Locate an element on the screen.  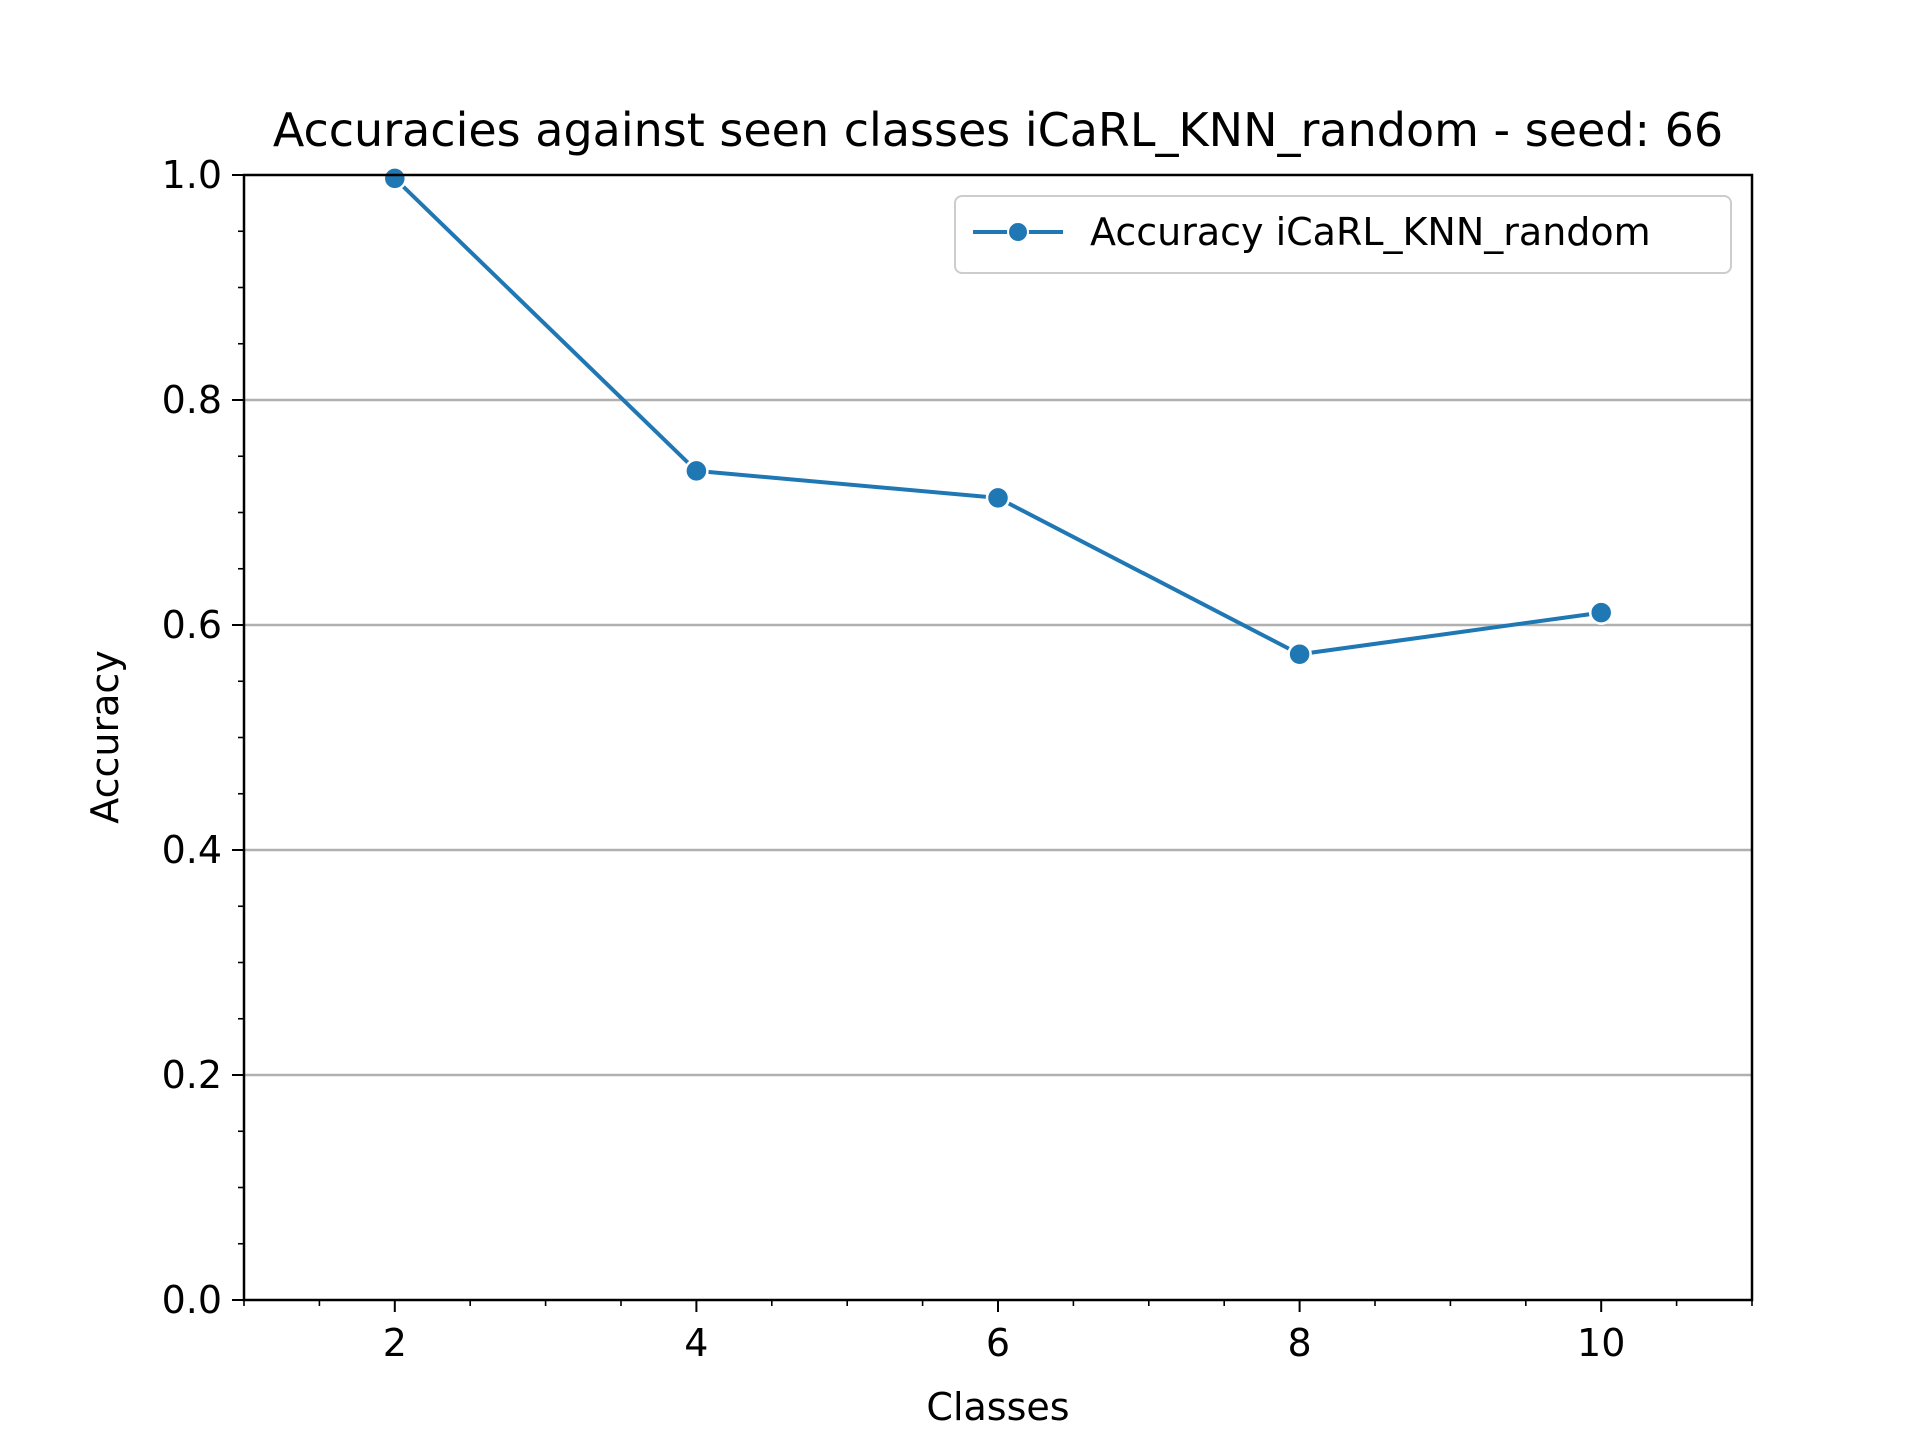
y-tick-label: 1.0 is located at coordinates (192, 175).